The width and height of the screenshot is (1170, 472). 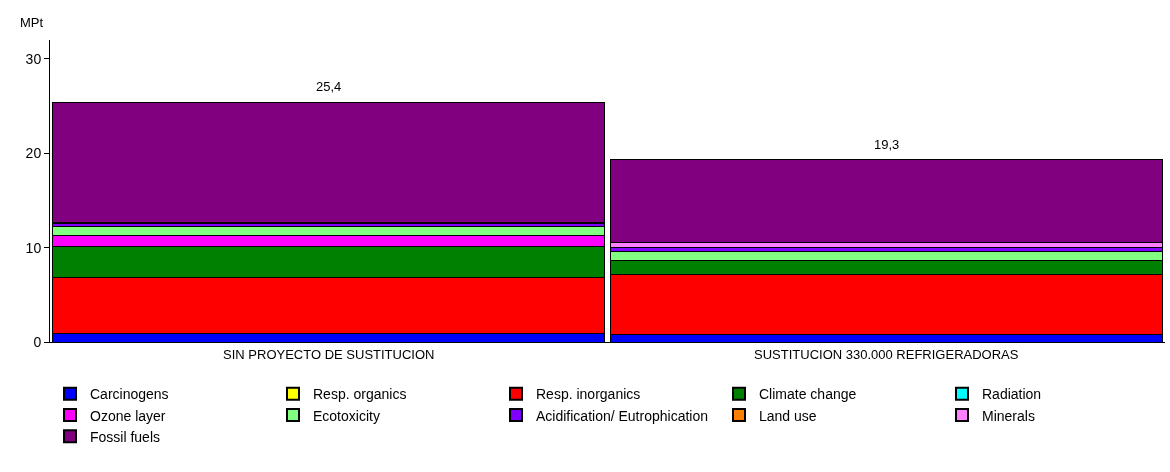 I want to click on legend-label: Fossil fuels, so click(x=125, y=436).